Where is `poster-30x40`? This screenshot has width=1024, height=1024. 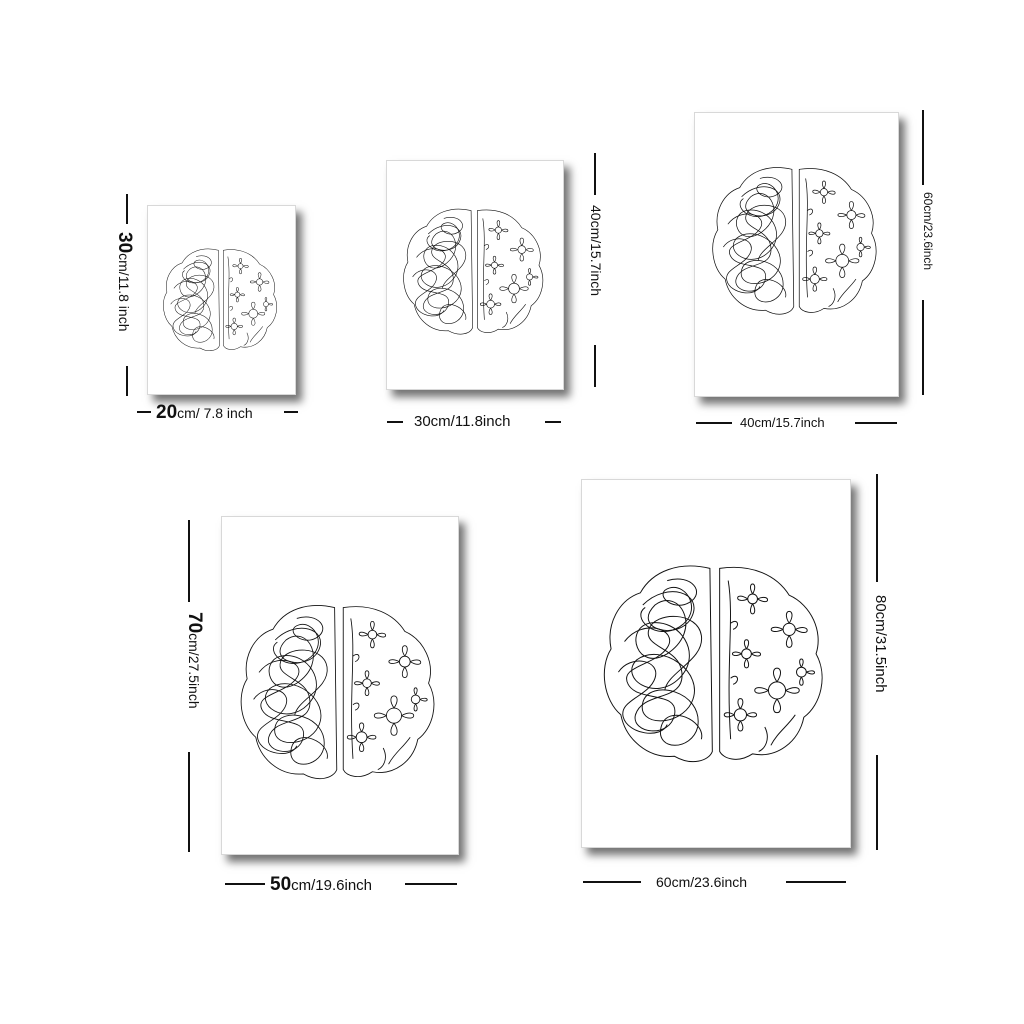 poster-30x40 is located at coordinates (475, 275).